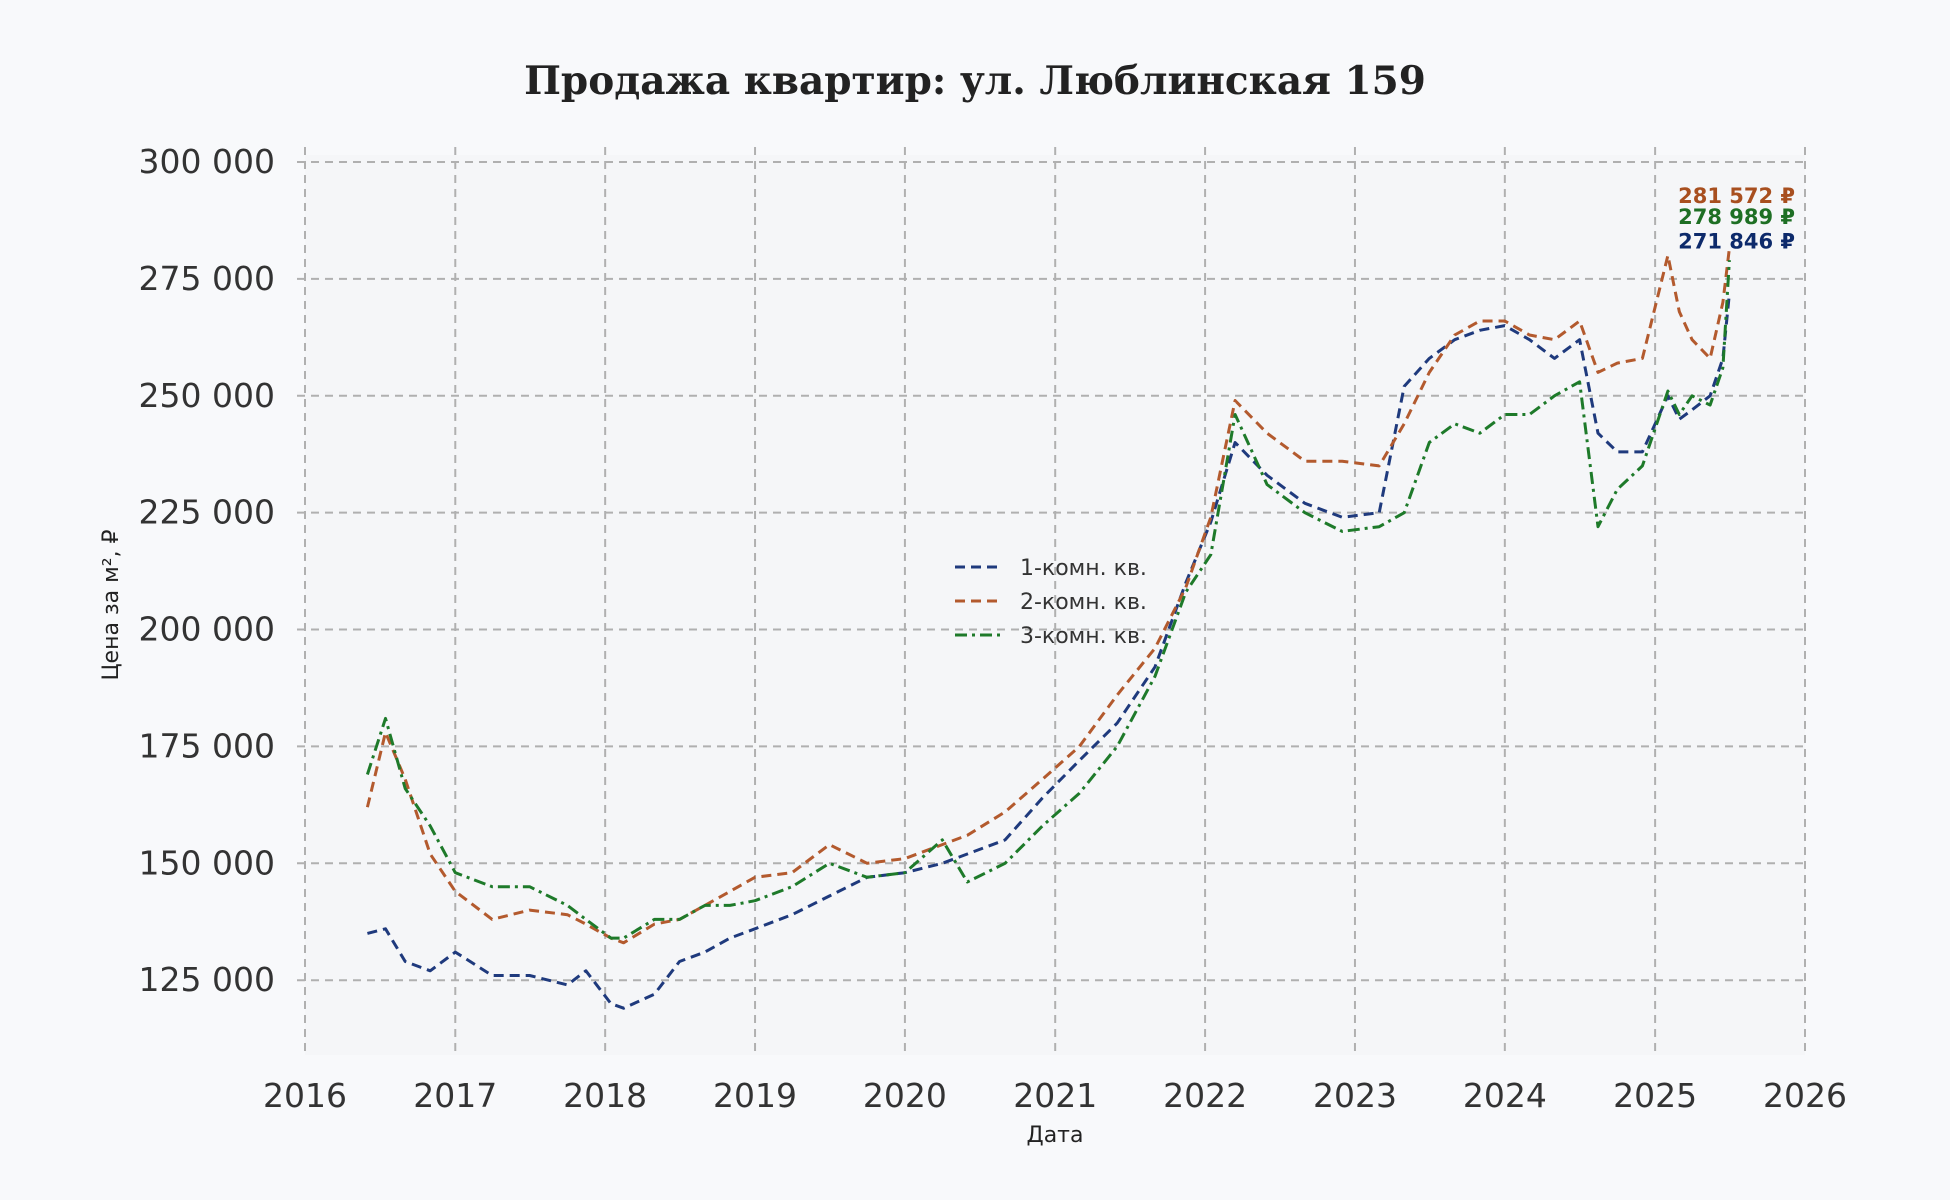  I want to click on x-tick-label: 2025, so click(1655, 1095).